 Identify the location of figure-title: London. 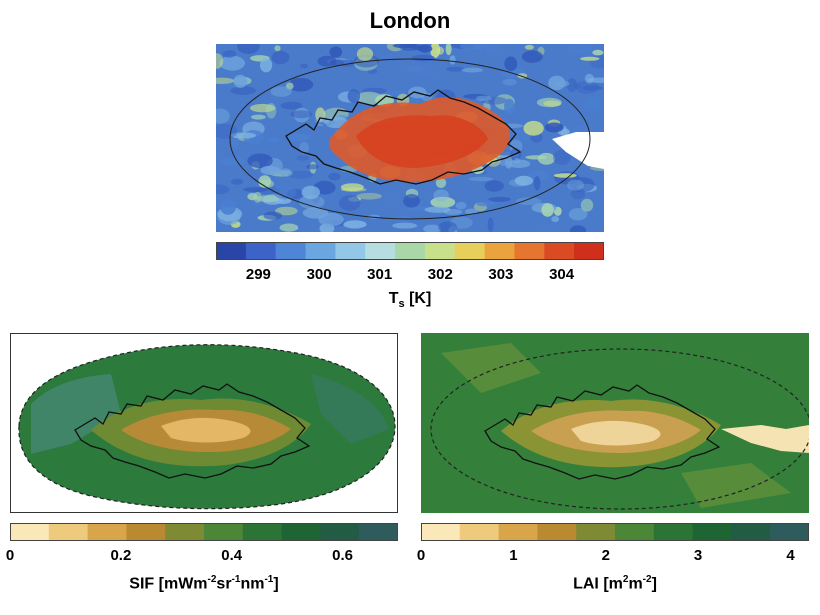
(410, 20).